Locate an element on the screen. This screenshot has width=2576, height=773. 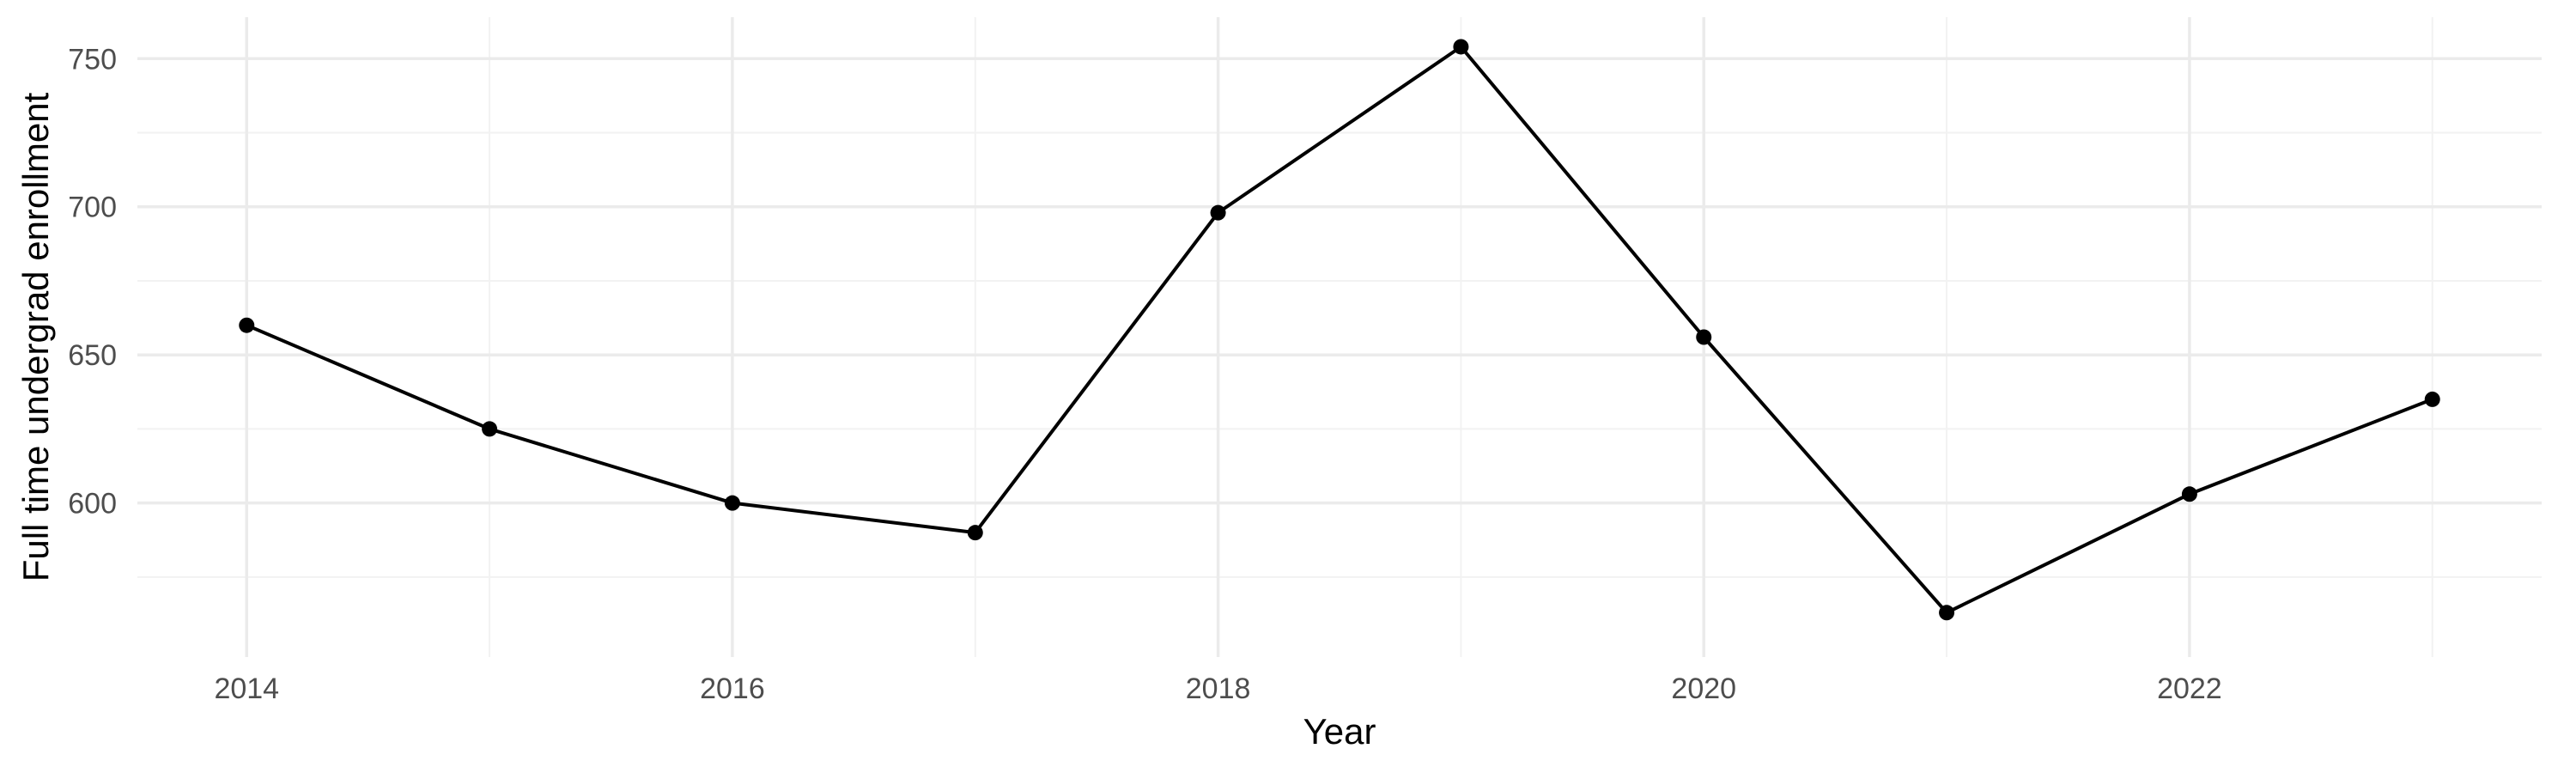
y-tick-labels: 600 650 700 750 is located at coordinates (93, 281).